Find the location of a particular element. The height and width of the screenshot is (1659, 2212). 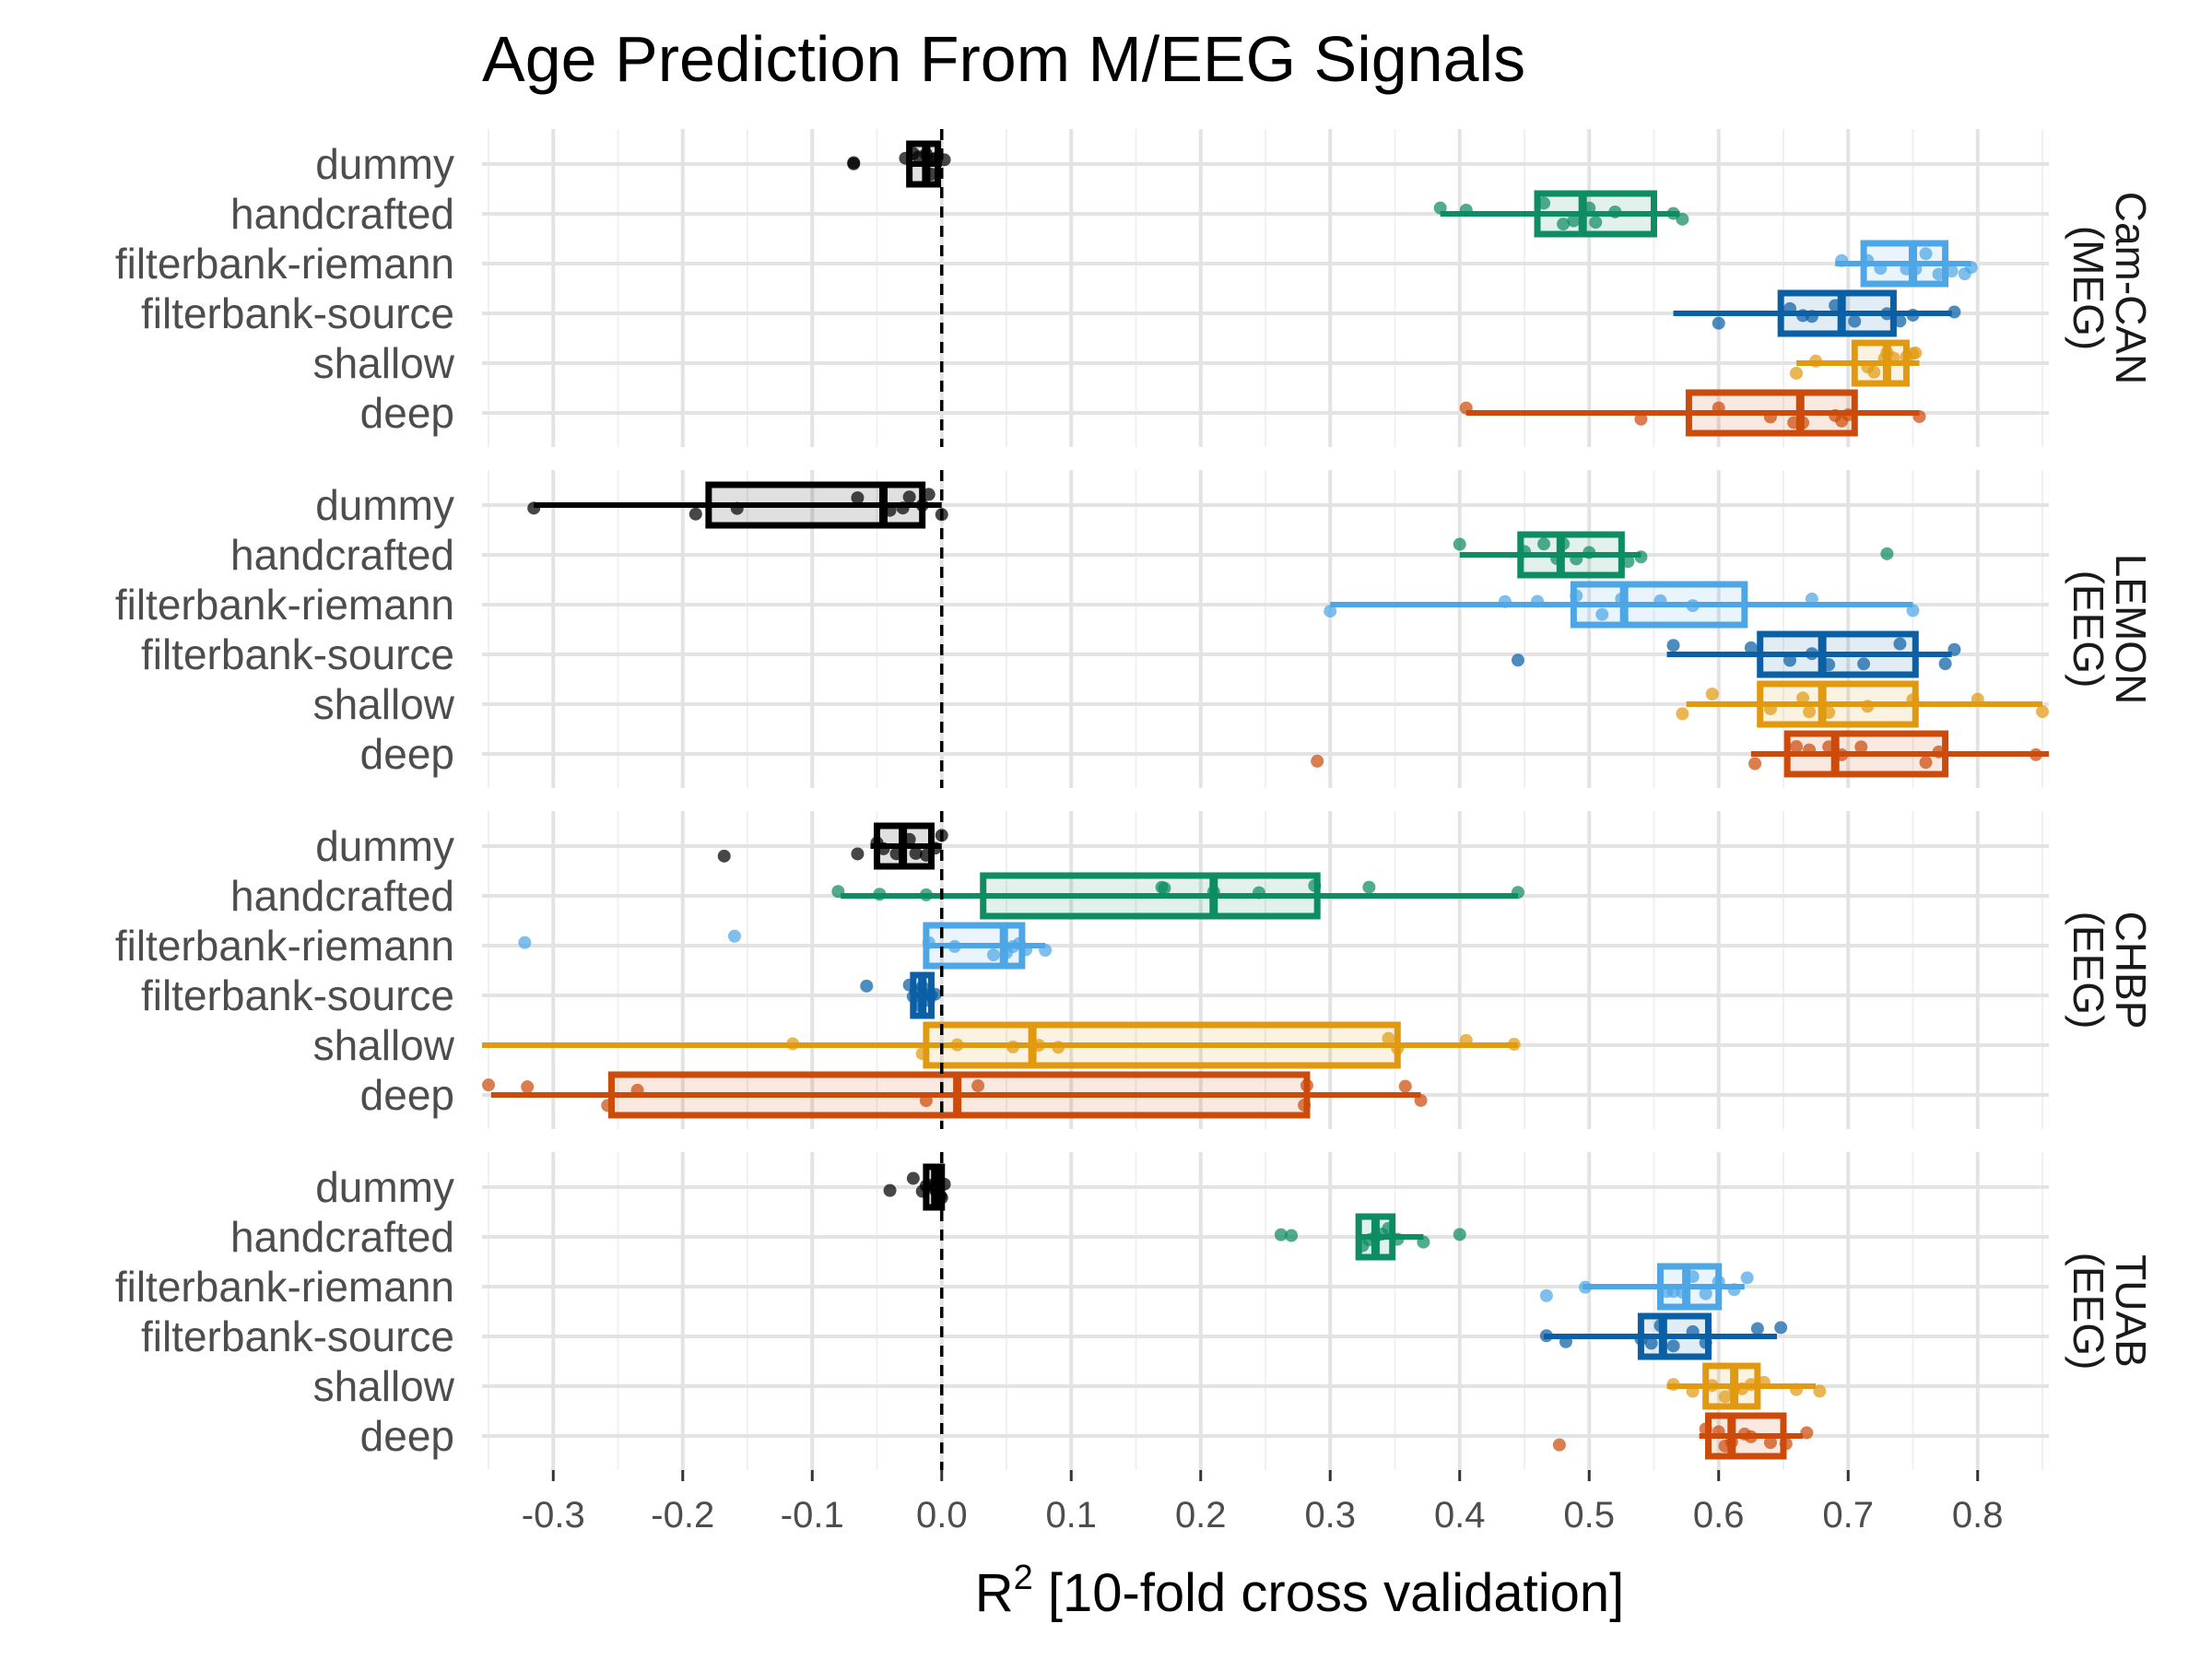

iqr-box-filterbank-source is located at coordinates (1838, 654).